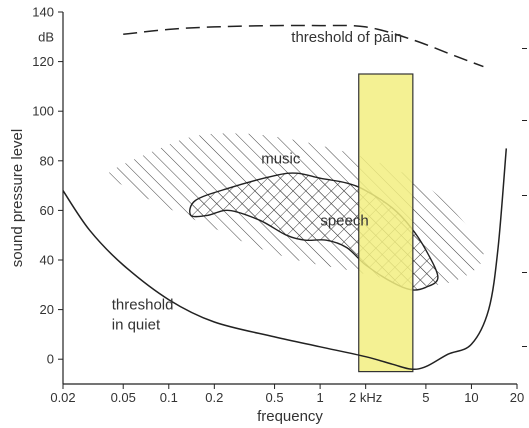 The width and height of the screenshot is (529, 428). I want to click on x-tick-label: 20, so click(517, 397).